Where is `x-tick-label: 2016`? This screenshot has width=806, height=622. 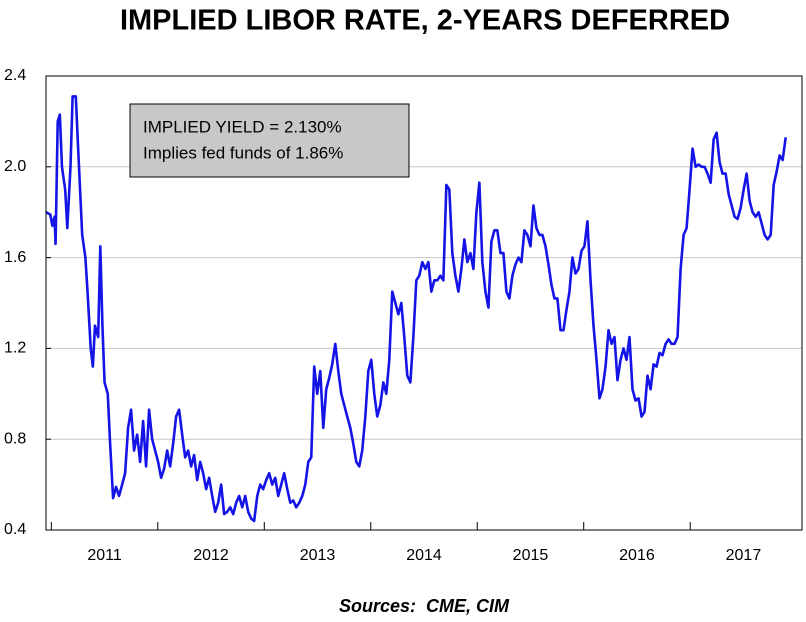 x-tick-label: 2016 is located at coordinates (637, 555).